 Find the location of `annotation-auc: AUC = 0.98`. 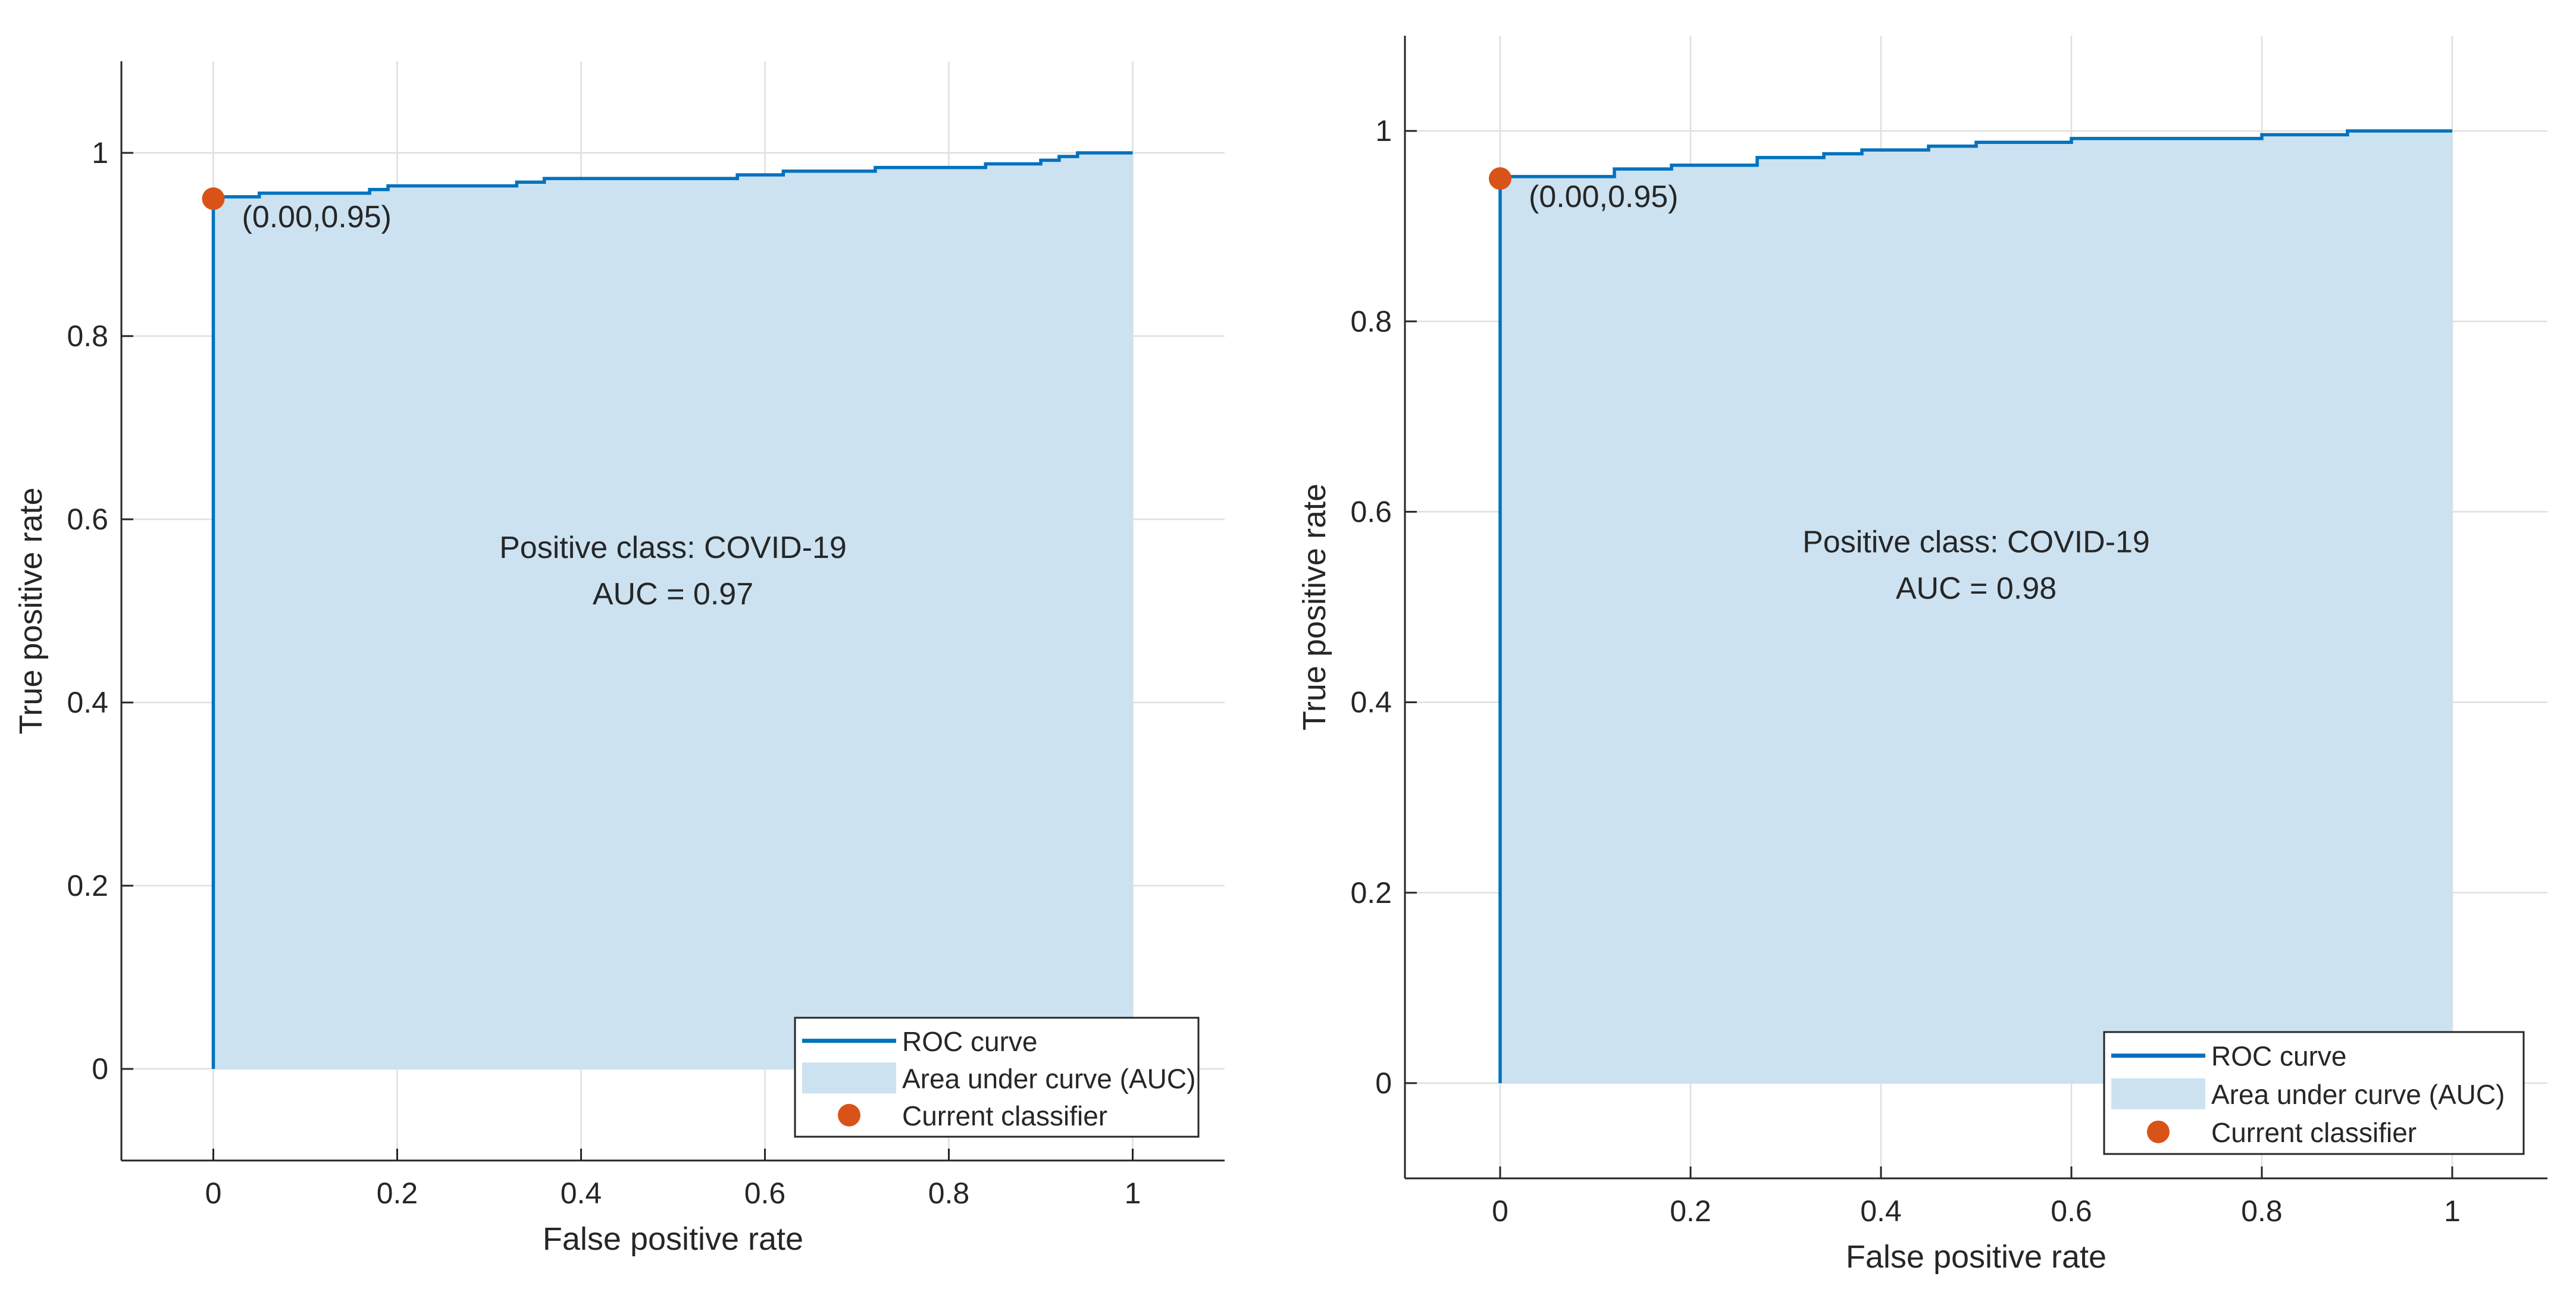

annotation-auc: AUC = 0.98 is located at coordinates (1976, 588).